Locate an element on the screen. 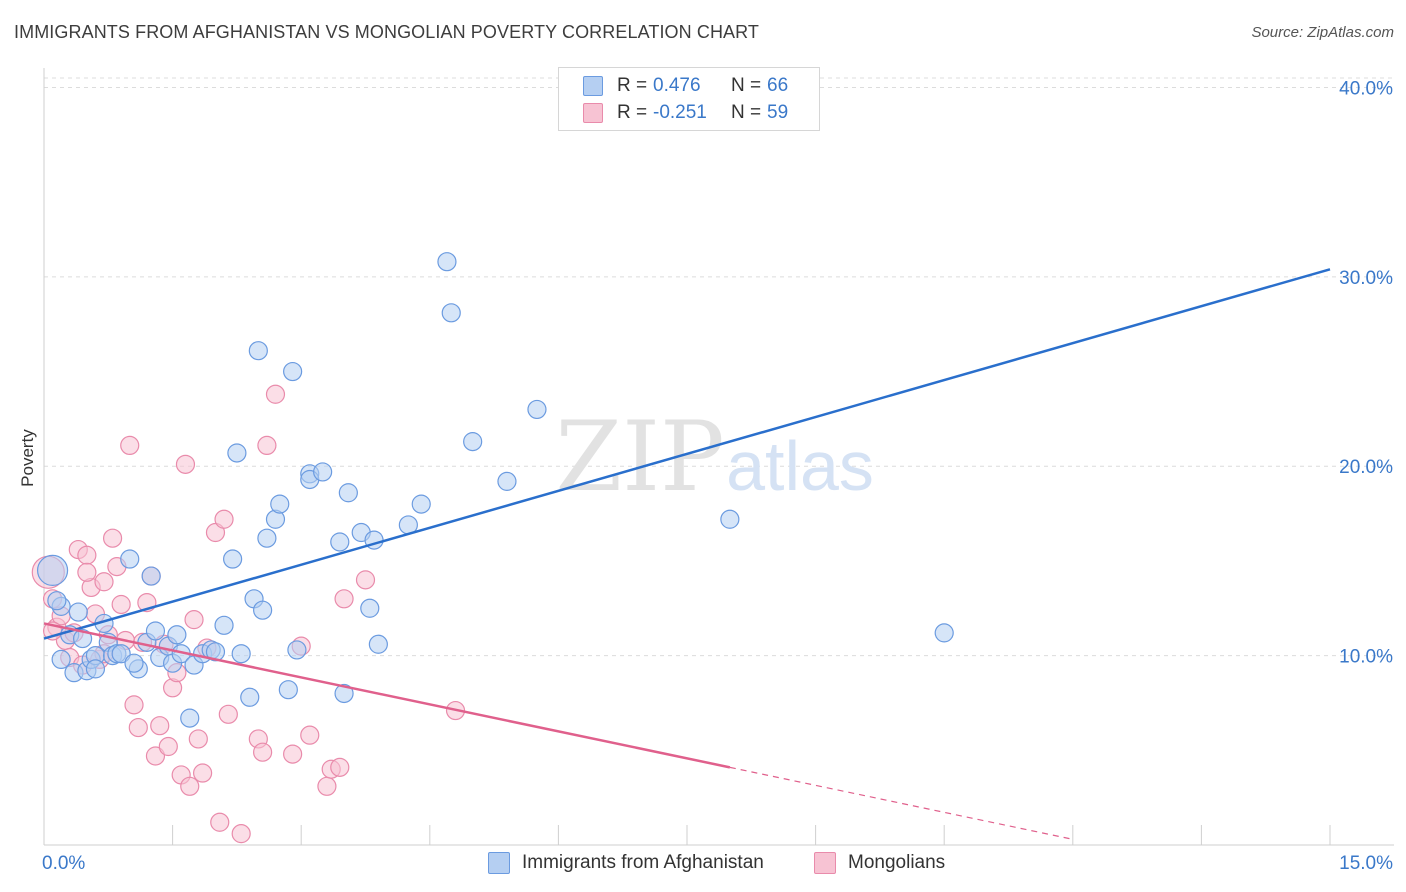 This screenshot has height=892, width=1406. watermark-zip: ZIP is located at coordinates (639, 457).